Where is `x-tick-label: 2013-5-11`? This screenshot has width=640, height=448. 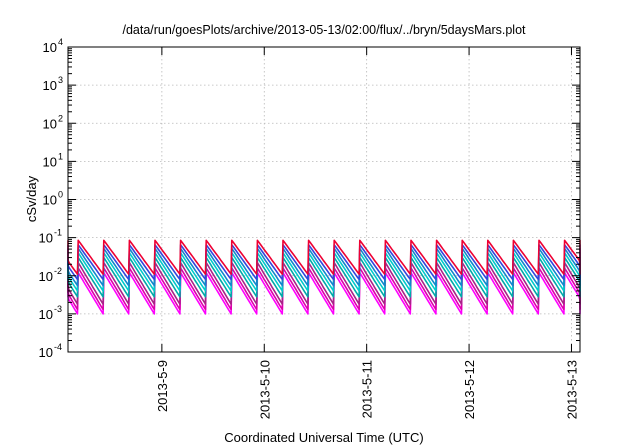
x-tick-label: 2013-5-11 is located at coordinates (367, 389).